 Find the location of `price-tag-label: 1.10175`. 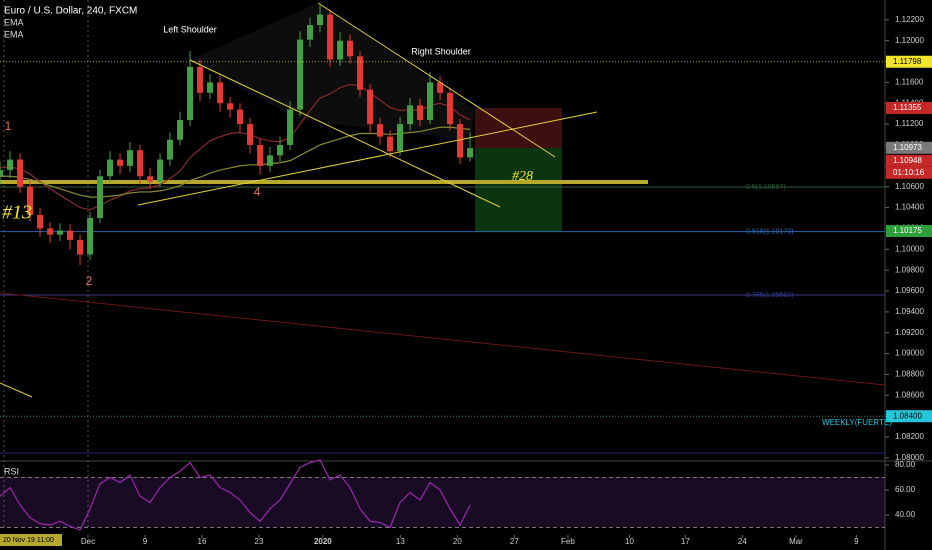

price-tag-label: 1.10175 is located at coordinates (907, 230).